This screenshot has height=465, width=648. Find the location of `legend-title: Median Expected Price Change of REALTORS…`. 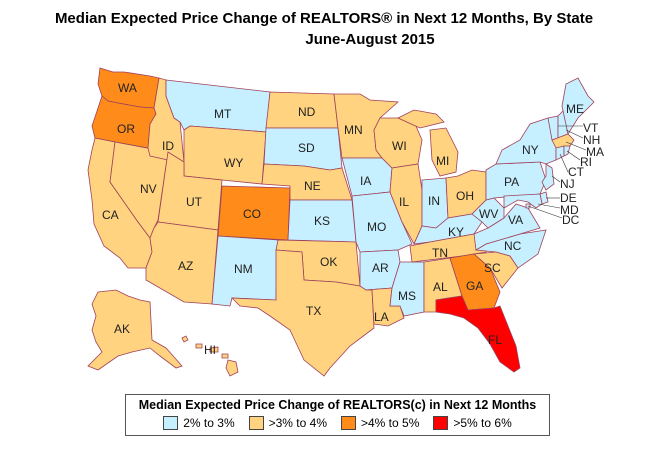

legend-title: Median Expected Price Change of REALTORS… is located at coordinates (337, 405).